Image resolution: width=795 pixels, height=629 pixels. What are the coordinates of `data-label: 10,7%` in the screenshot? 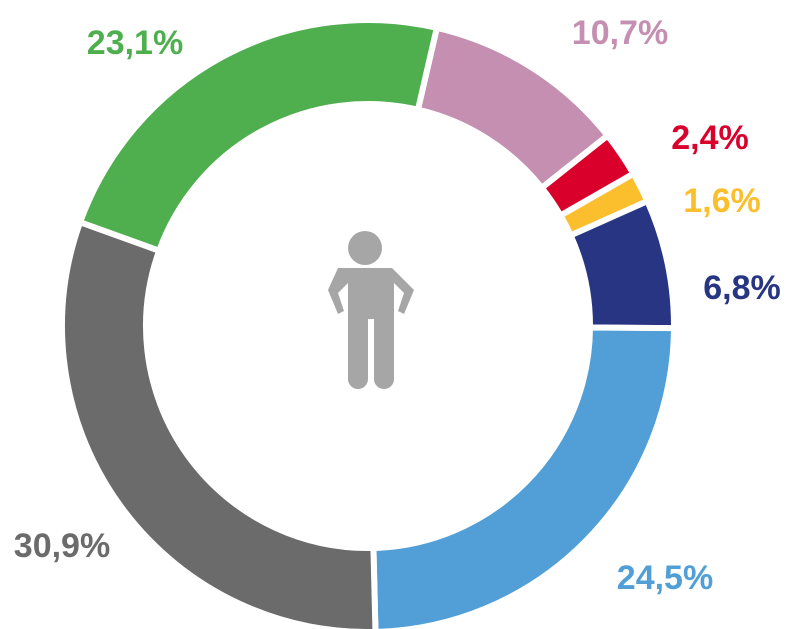 It's located at (620, 33).